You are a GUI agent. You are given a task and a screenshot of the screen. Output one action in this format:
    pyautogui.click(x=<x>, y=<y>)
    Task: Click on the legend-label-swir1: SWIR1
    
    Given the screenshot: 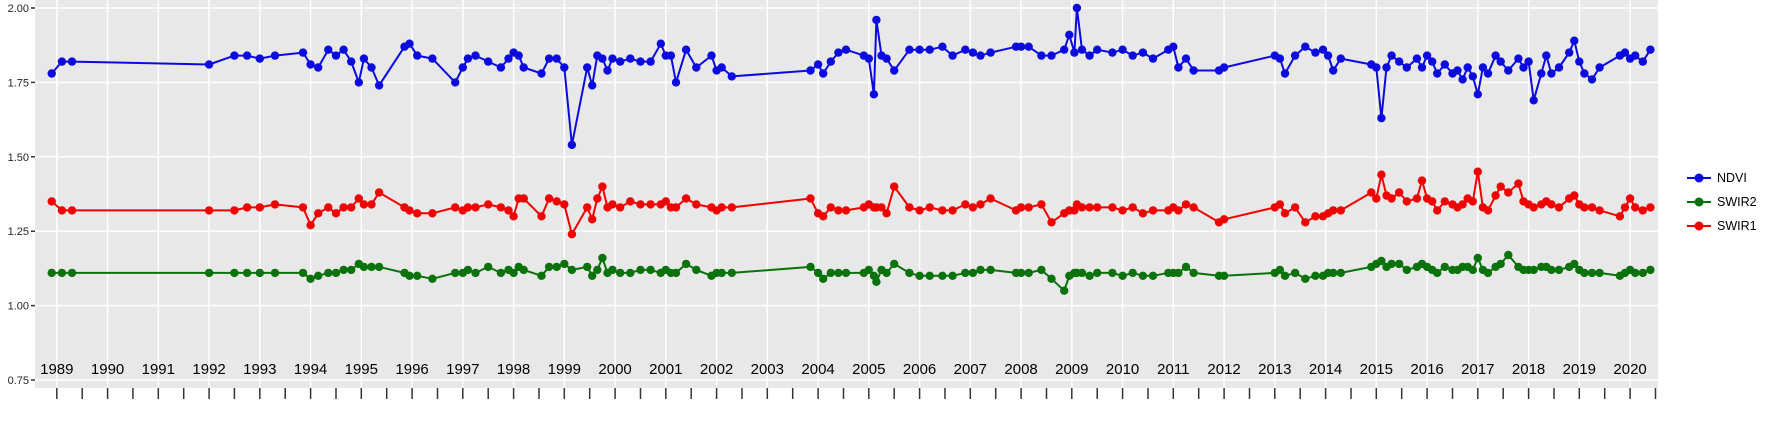 What is the action you would take?
    pyautogui.click(x=1737, y=226)
    